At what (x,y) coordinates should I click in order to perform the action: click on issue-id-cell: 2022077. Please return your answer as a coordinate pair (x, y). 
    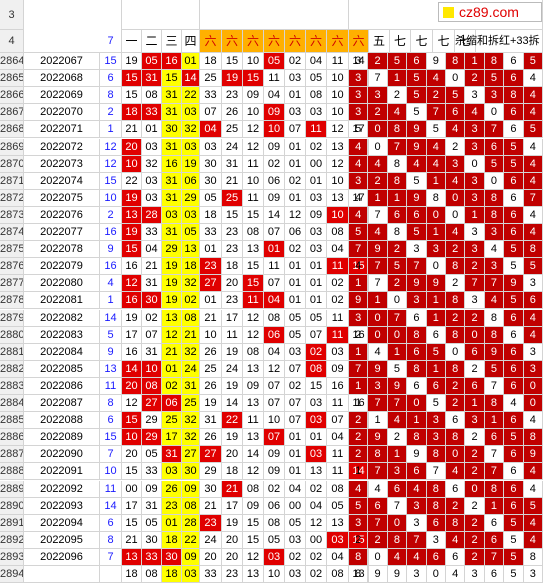
    Looking at the image, I should click on (62, 233).